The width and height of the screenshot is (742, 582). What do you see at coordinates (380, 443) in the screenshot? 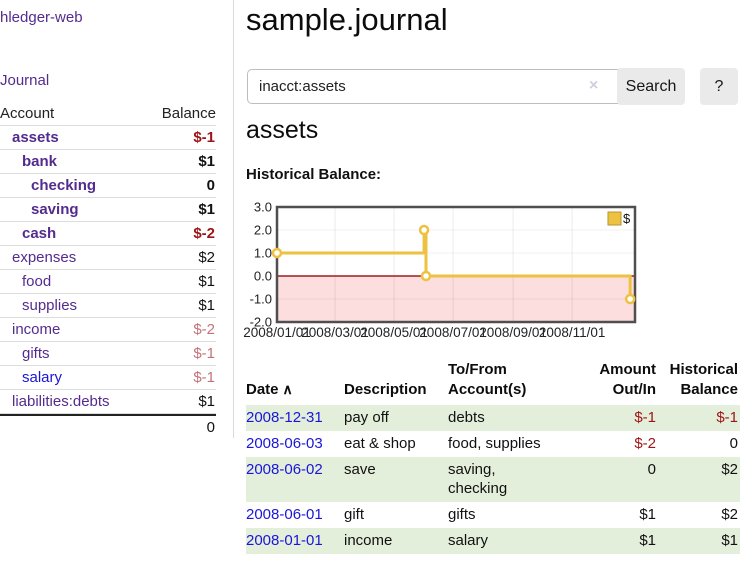
I see `transaction-description: eat & shop` at bounding box center [380, 443].